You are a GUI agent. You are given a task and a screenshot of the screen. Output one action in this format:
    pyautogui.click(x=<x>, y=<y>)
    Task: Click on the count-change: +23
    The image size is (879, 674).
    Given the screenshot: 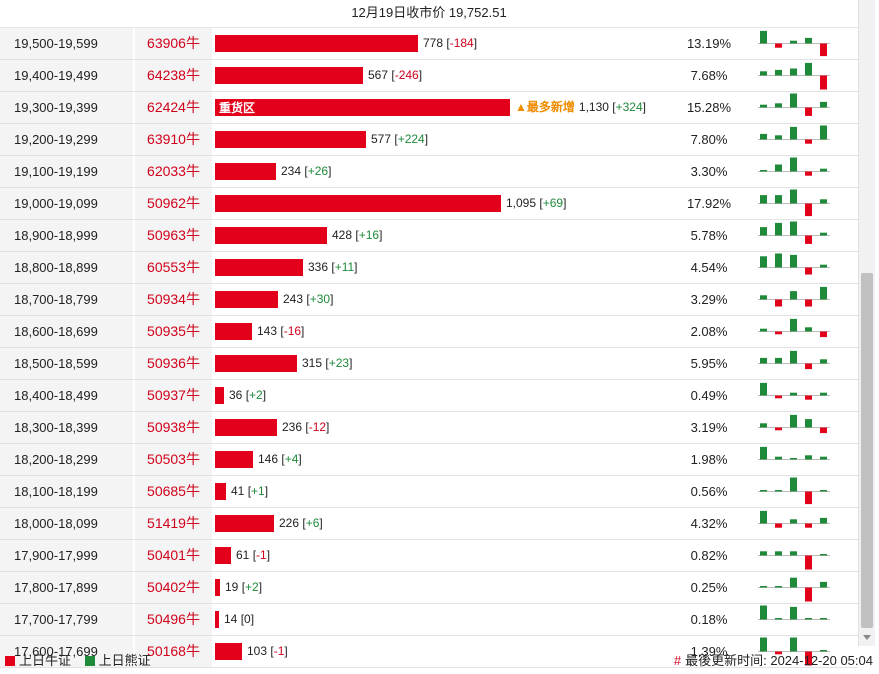 What is the action you would take?
    pyautogui.click(x=339, y=363)
    